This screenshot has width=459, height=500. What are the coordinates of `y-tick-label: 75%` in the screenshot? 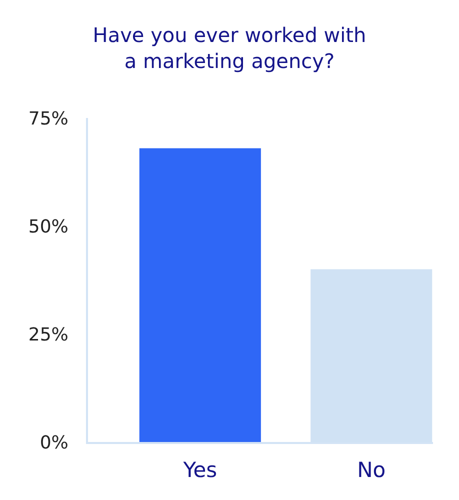 It's located at (48, 119).